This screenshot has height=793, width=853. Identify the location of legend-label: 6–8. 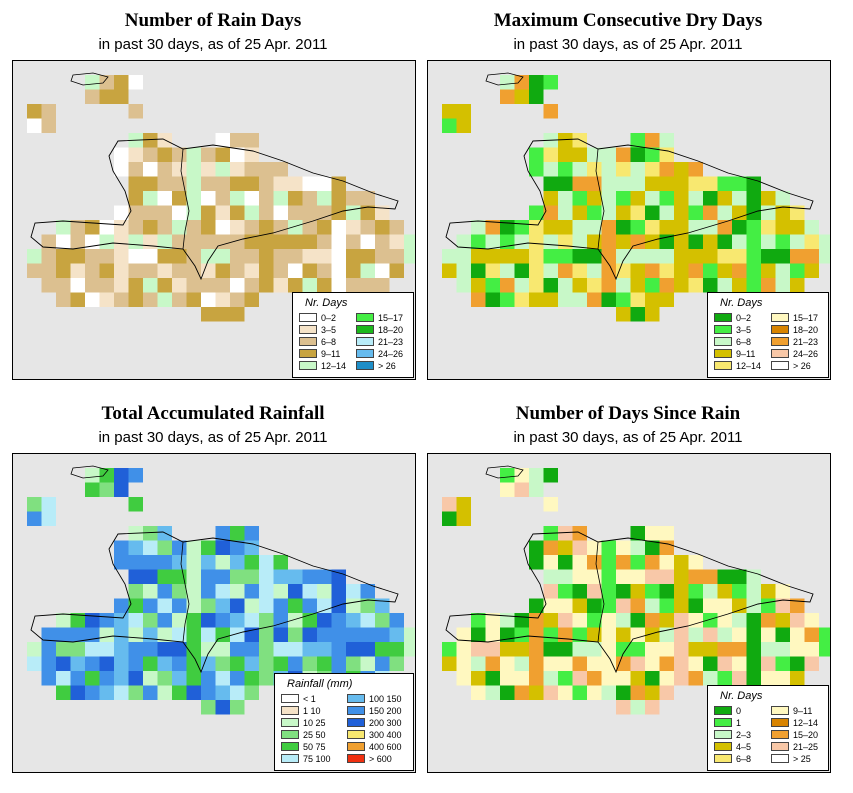
(744, 341).